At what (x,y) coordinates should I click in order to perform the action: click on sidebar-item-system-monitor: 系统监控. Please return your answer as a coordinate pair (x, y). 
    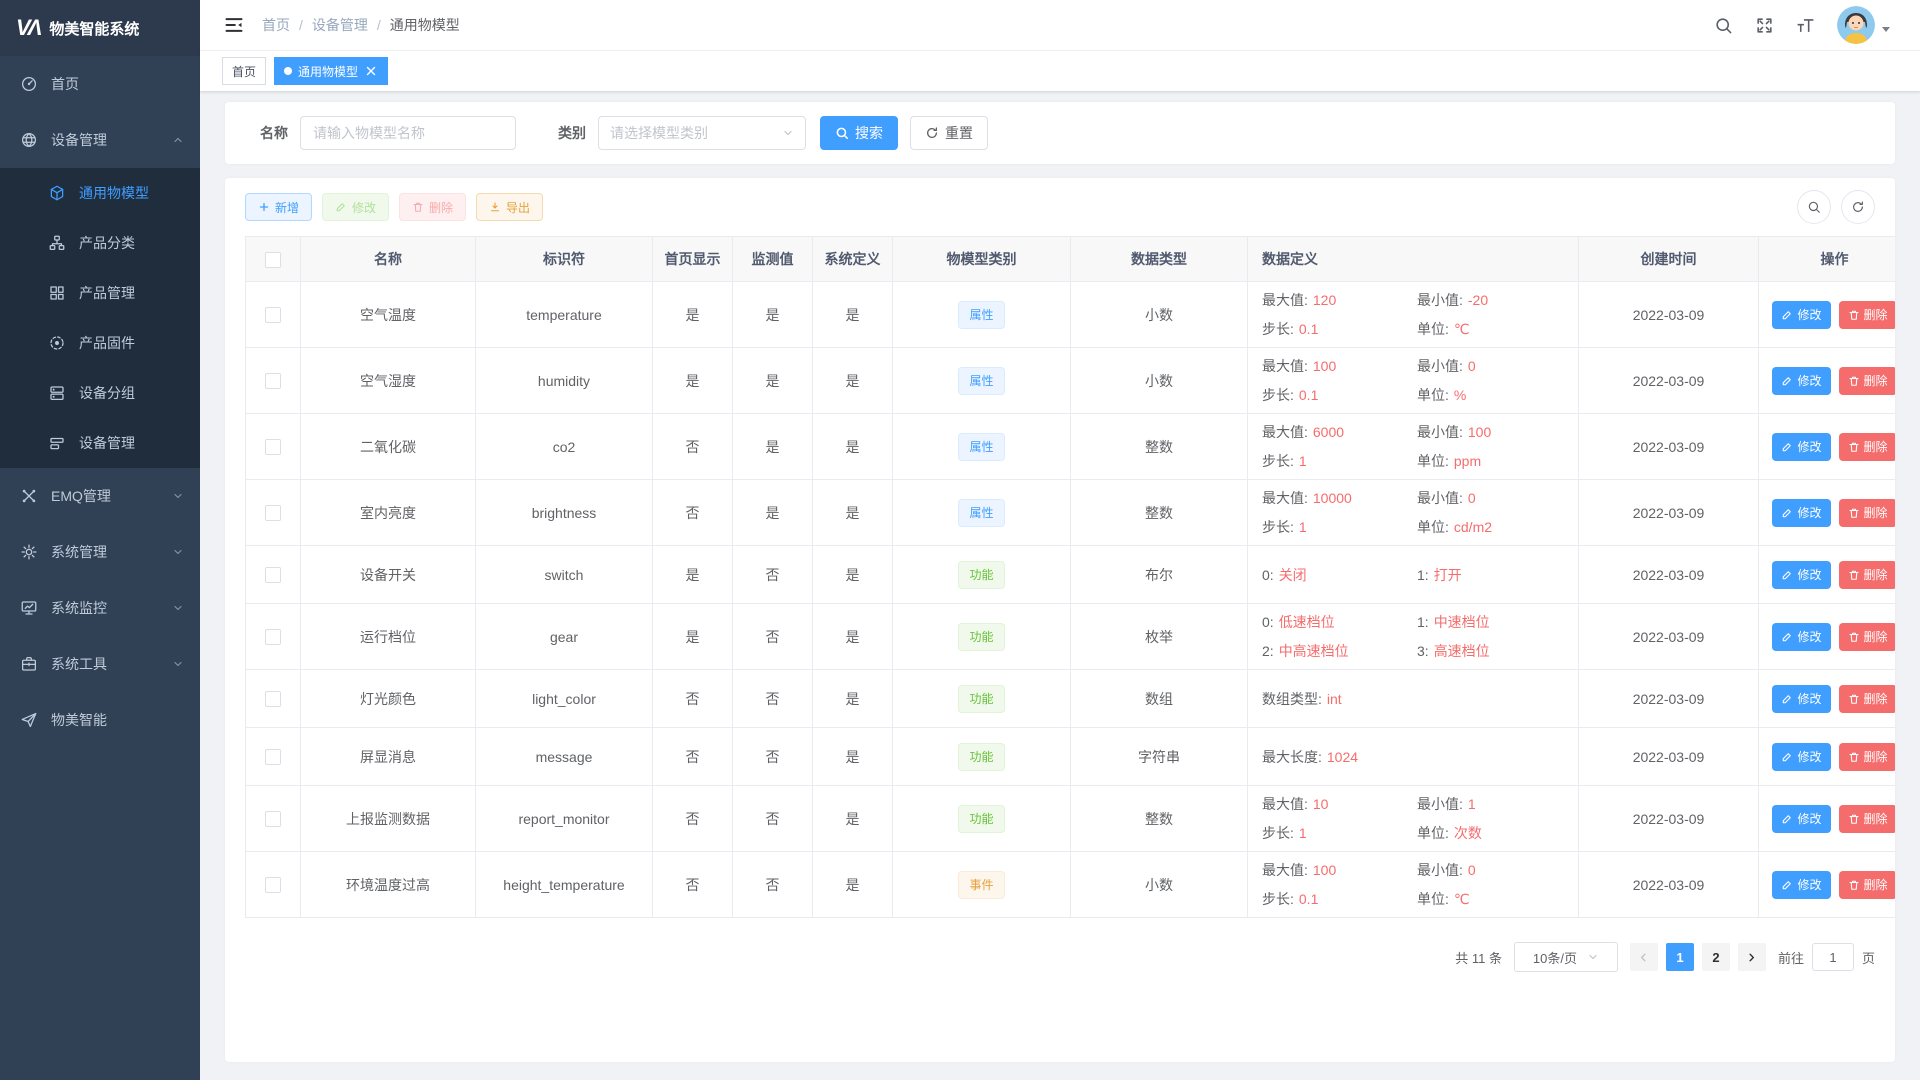
    Looking at the image, I should click on (100, 608).